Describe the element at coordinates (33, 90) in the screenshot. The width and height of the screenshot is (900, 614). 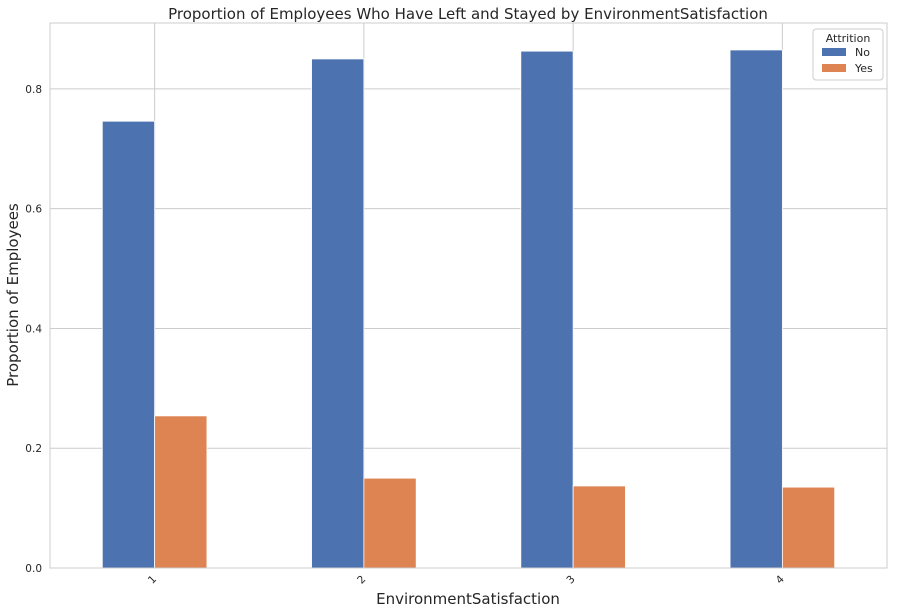
I see `y-tick-label: 0.8` at that location.